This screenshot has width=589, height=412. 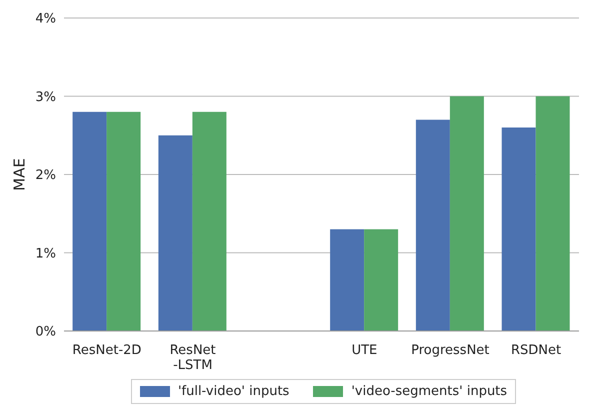 I want to click on x-tick-label: UTE, so click(x=365, y=350).